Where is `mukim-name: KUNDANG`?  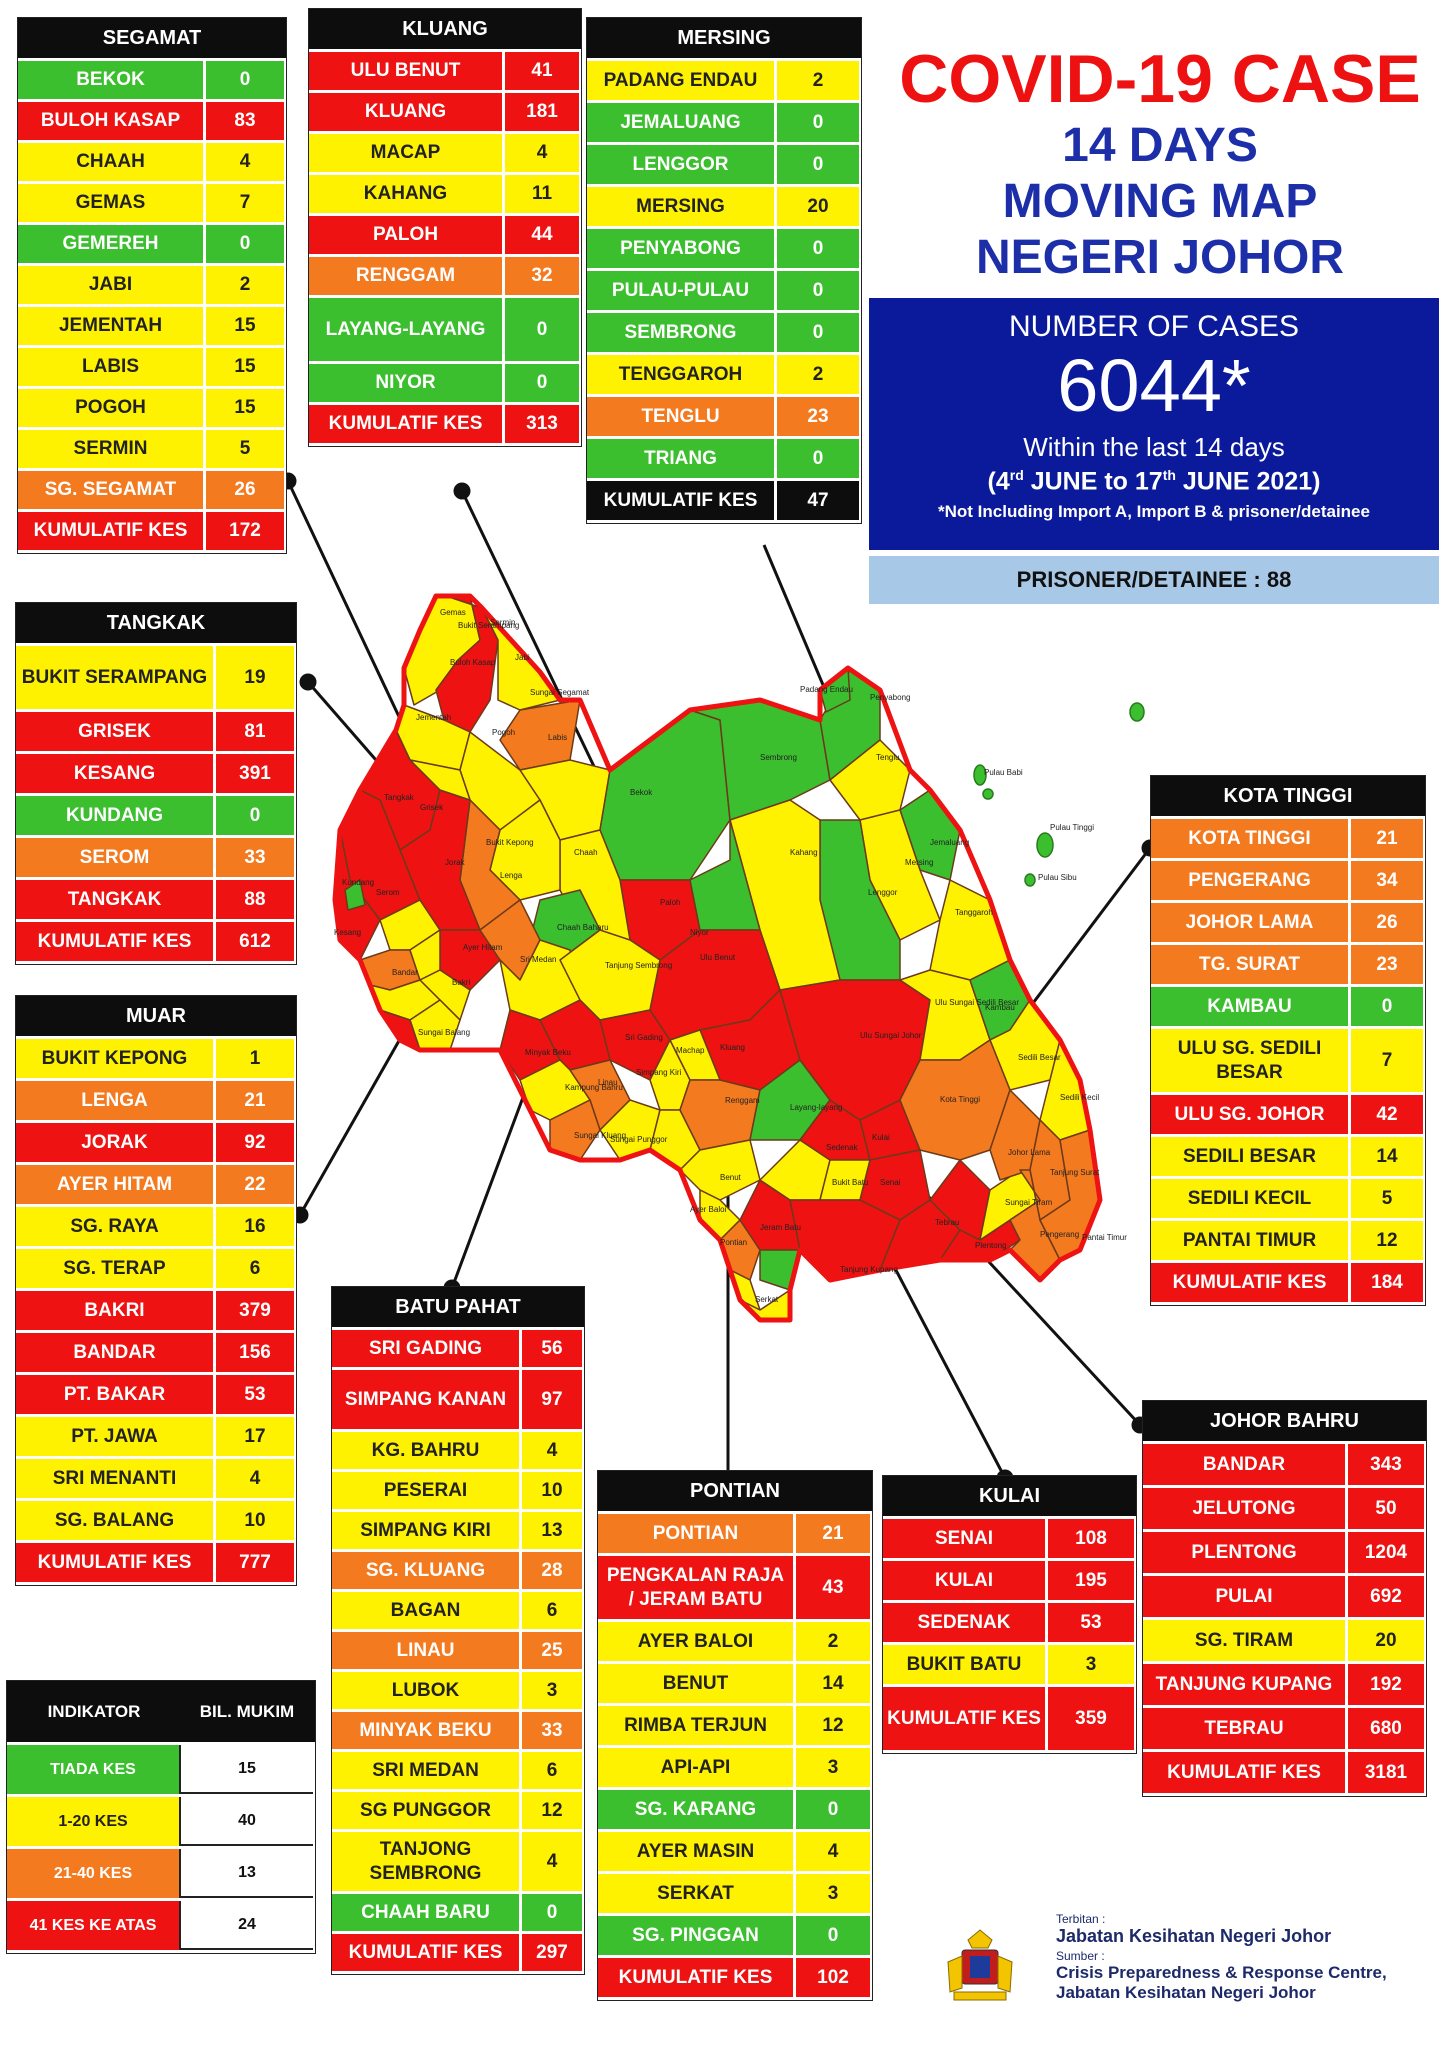 mukim-name: KUNDANG is located at coordinates (116, 815).